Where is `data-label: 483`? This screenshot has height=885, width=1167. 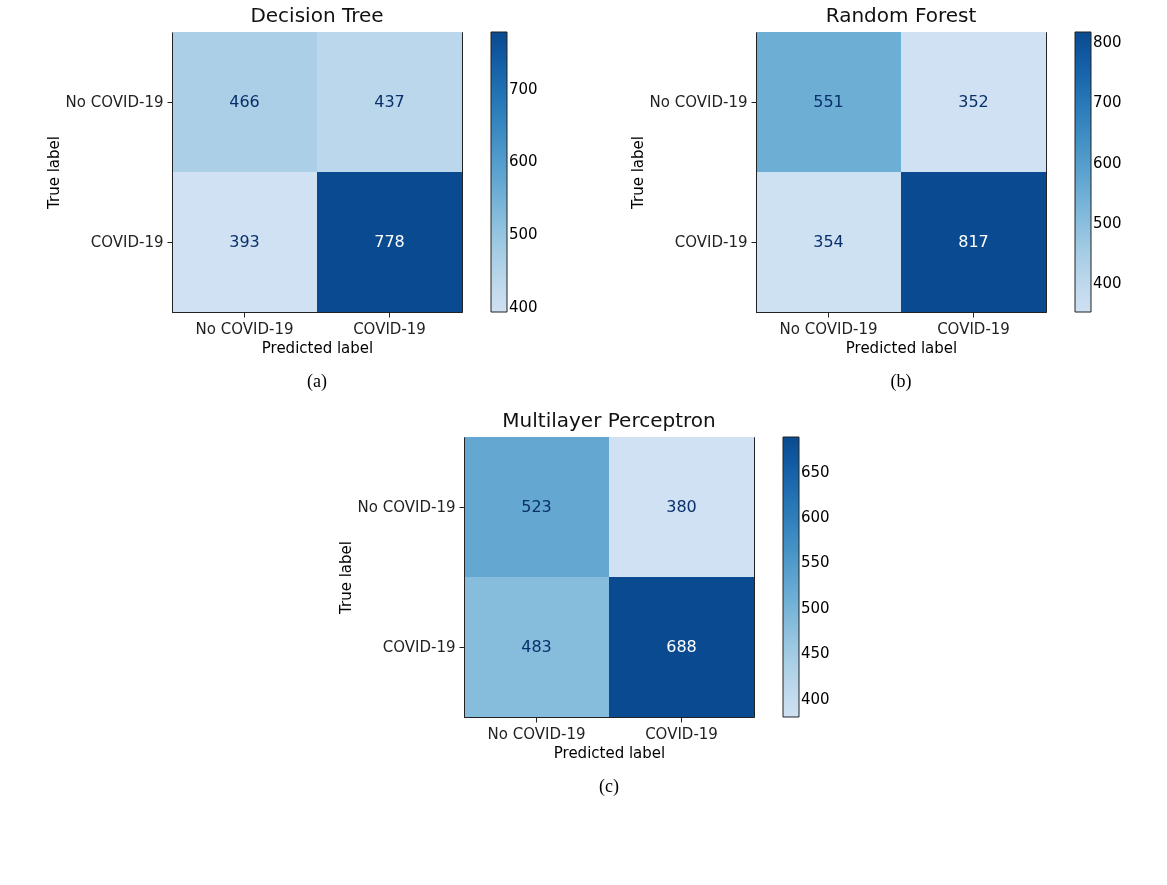
data-label: 483 is located at coordinates (536, 646).